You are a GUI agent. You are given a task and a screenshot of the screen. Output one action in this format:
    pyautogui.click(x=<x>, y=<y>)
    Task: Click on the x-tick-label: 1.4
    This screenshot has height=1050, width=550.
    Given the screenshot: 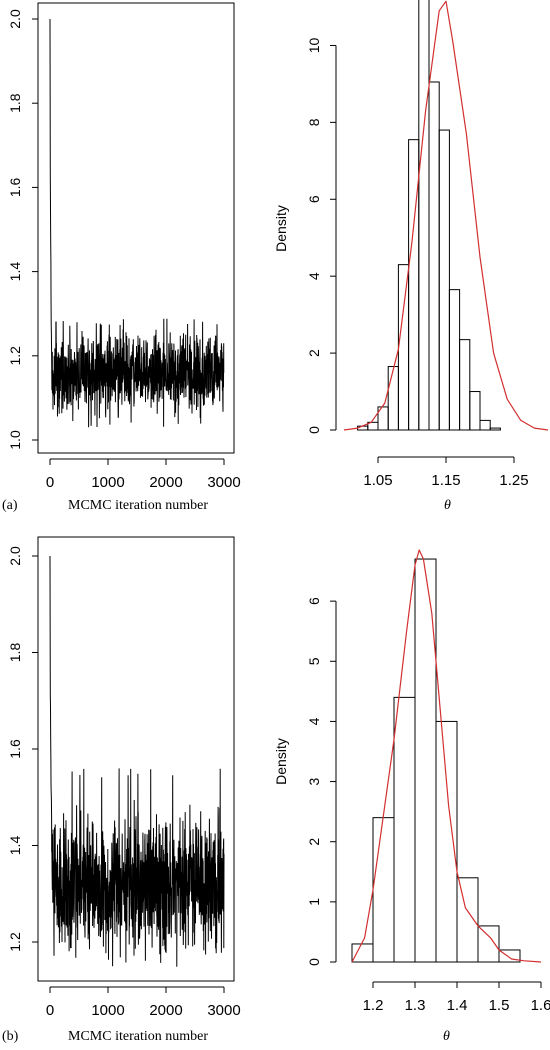 What is the action you would take?
    pyautogui.click(x=457, y=1005)
    